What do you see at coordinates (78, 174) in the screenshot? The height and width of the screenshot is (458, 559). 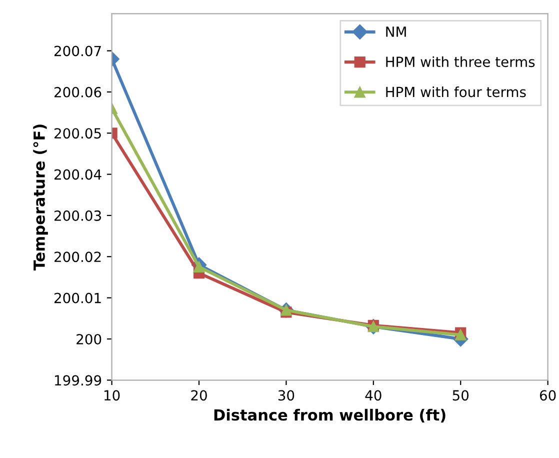 I see `y-tick-label: 200.04` at bounding box center [78, 174].